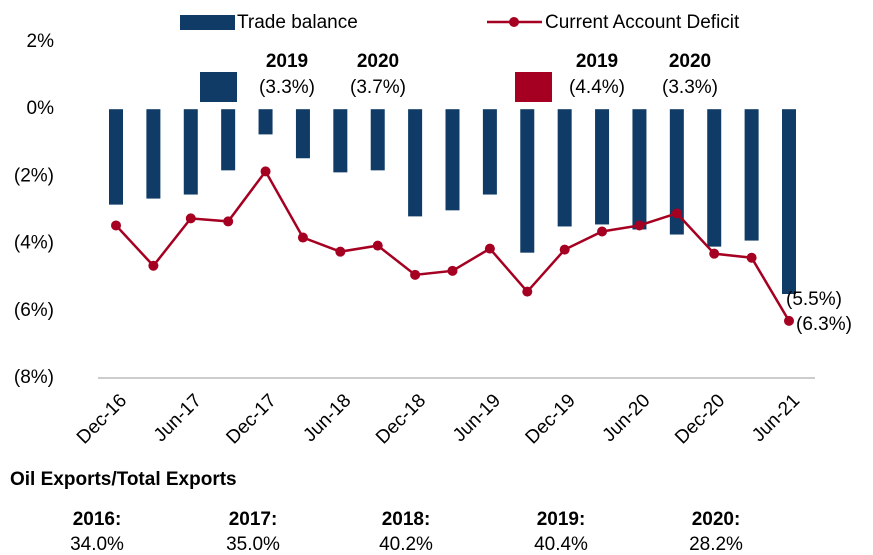  Describe the element at coordinates (627, 418) in the screenshot. I see `x-tick-label: Jun-20` at that location.